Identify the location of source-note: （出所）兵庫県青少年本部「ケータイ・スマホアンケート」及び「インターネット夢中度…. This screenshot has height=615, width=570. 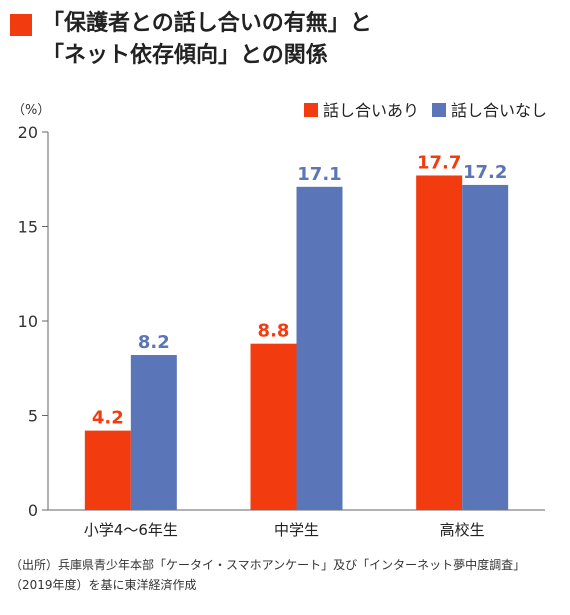
(287, 575).